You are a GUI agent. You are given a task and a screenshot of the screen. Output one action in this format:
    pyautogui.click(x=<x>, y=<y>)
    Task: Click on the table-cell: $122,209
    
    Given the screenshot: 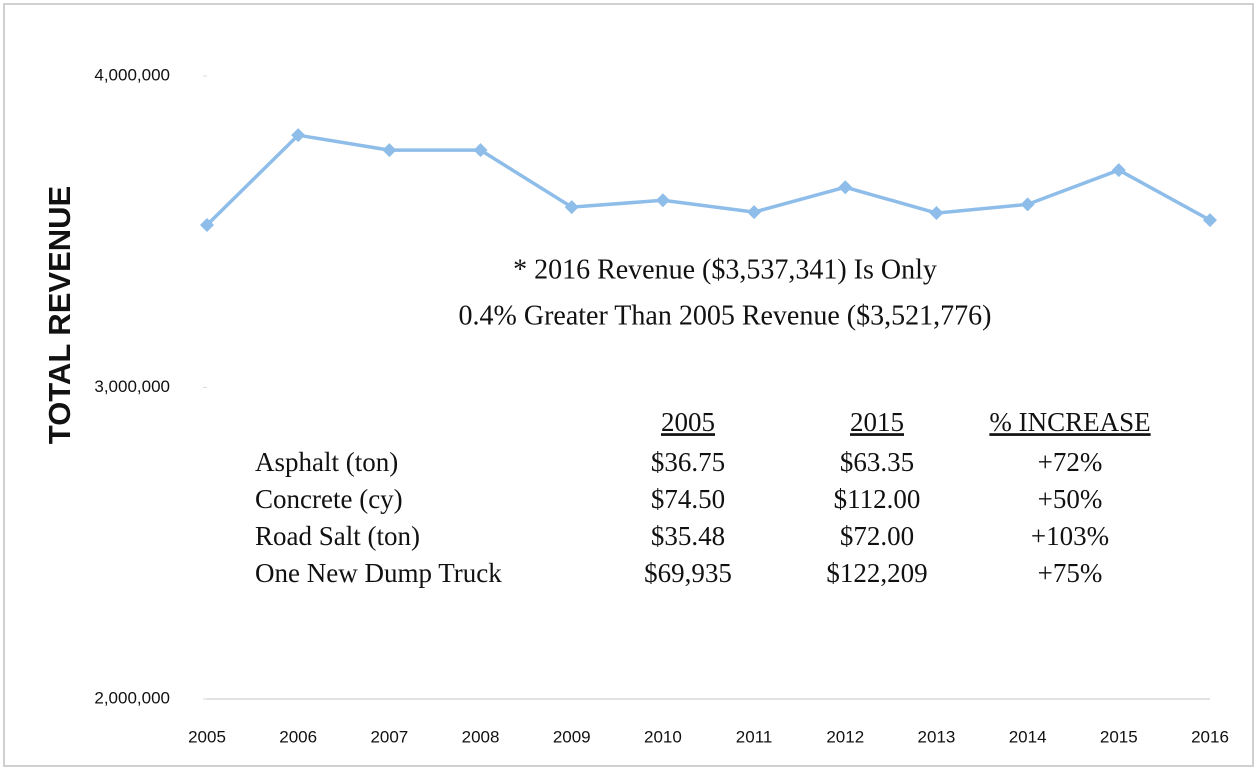 What is the action you would take?
    pyautogui.click(x=876, y=573)
    